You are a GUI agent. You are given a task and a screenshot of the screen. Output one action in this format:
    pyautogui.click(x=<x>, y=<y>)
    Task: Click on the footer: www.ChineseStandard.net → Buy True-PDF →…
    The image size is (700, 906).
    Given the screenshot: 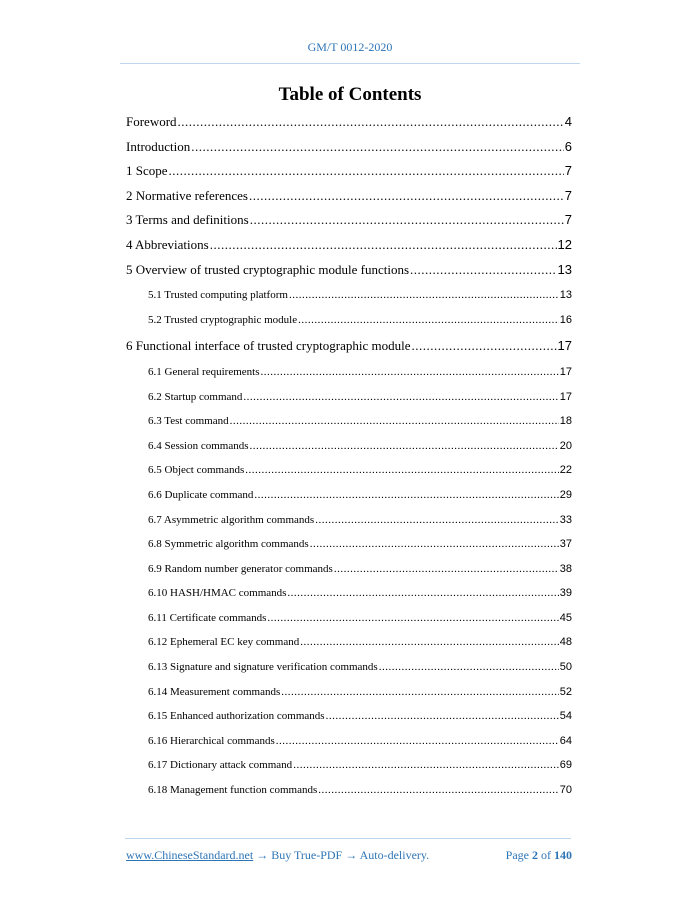 What is the action you would take?
    pyautogui.click(x=349, y=855)
    